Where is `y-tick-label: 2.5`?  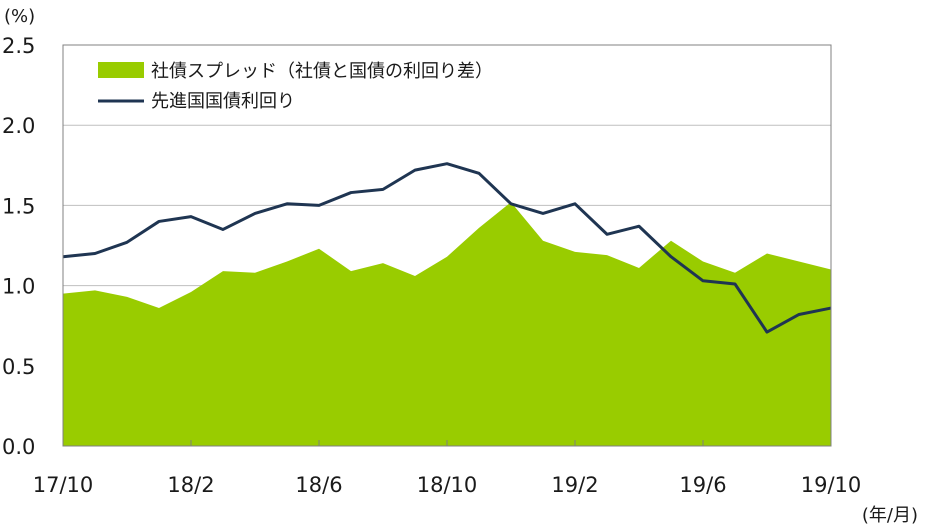 y-tick-label: 2.5 is located at coordinates (18, 46).